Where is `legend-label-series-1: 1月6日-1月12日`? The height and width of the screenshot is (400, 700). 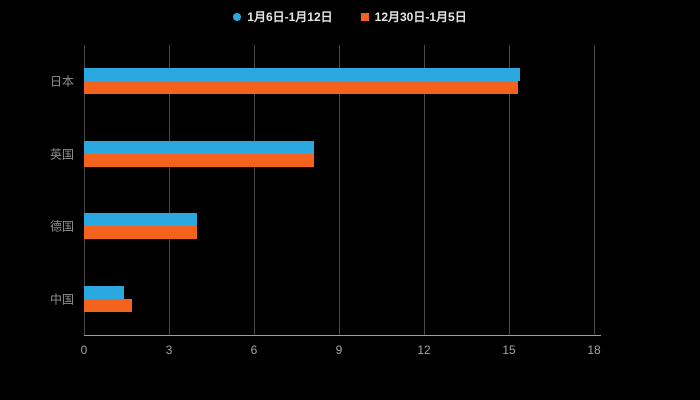 legend-label-series-1: 1月6日-1月12日 is located at coordinates (290, 17).